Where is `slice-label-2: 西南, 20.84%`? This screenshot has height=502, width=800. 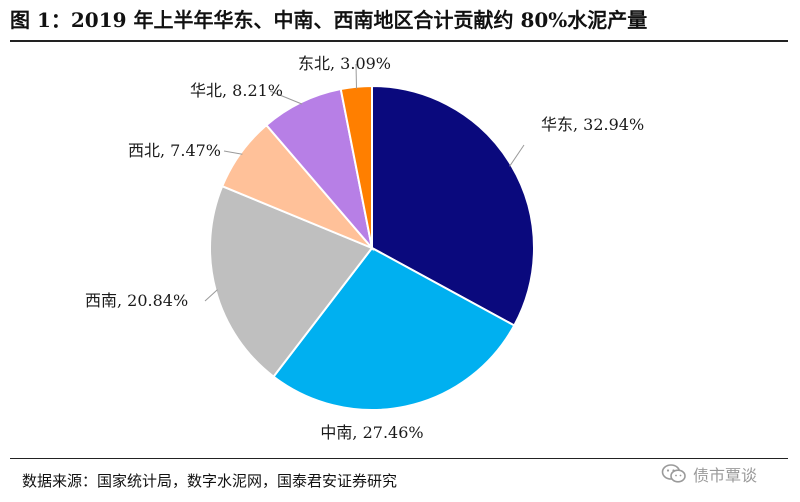
slice-label-2: 西南, 20.84% is located at coordinates (136, 300).